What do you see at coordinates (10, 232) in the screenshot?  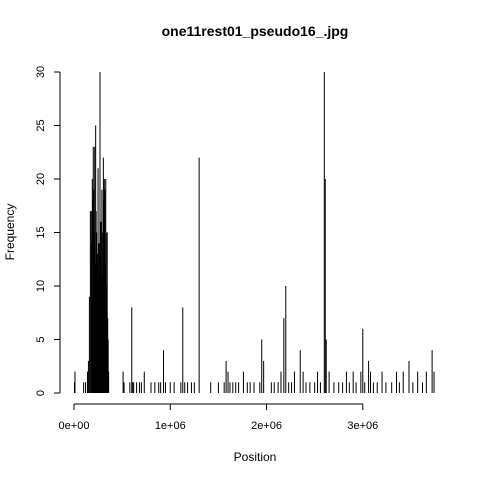 I see `y-axis-title: Frequency` at bounding box center [10, 232].